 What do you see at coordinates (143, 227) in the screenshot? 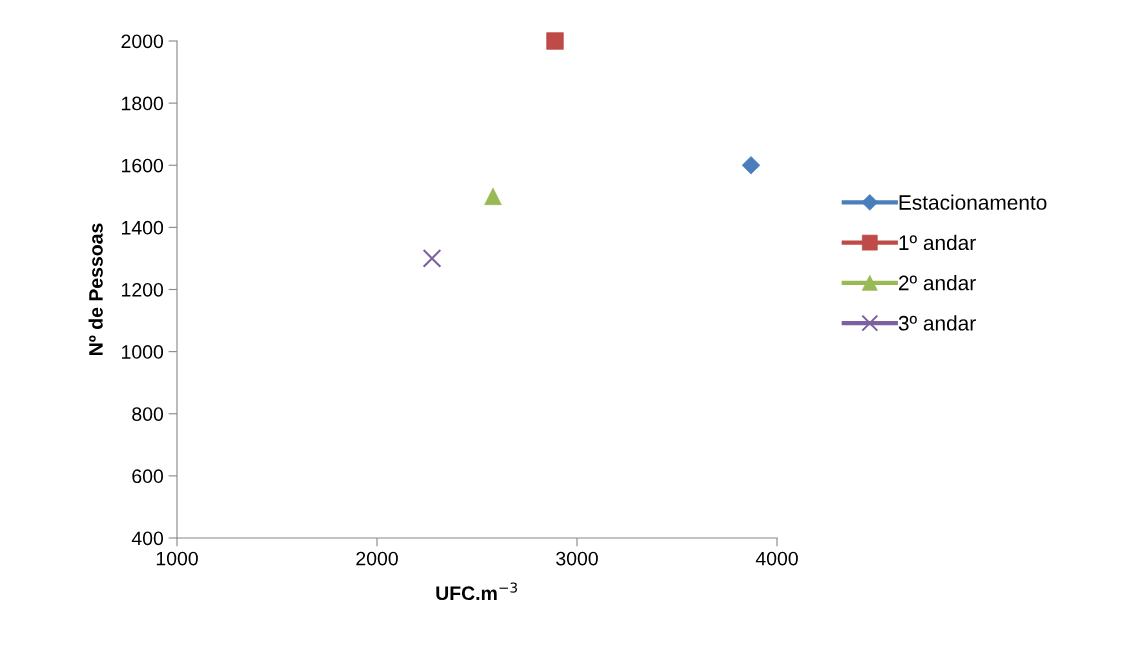
I see `y-tick-label: 1400` at bounding box center [143, 227].